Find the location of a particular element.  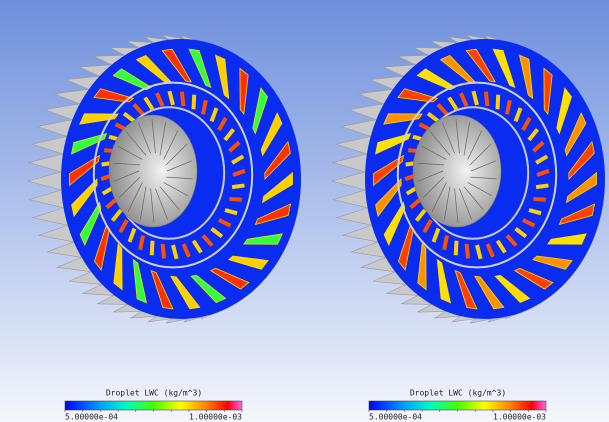

ring is located at coordinates (173, 175).